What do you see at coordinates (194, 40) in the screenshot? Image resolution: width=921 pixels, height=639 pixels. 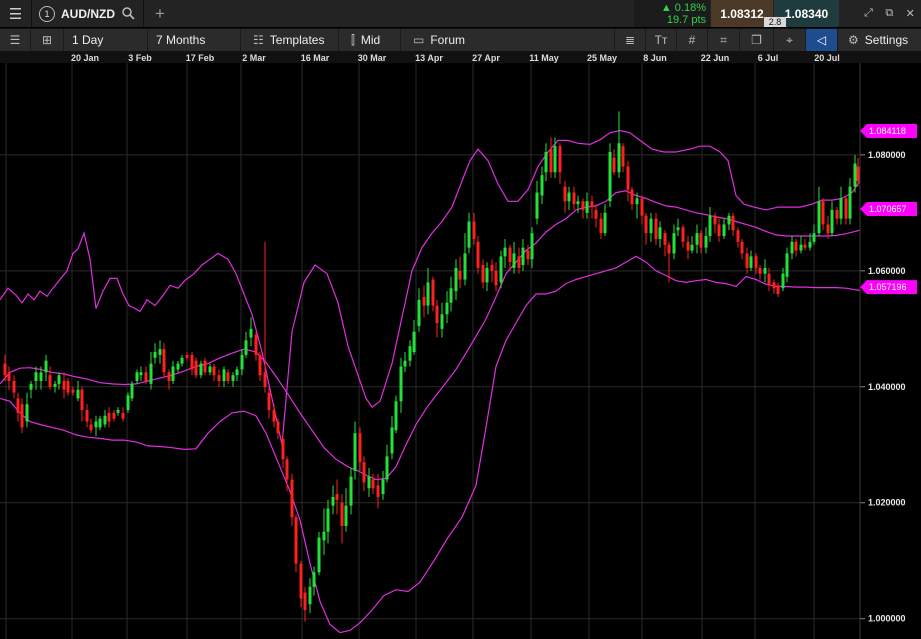 I see `range-select: 7 Months` at bounding box center [194, 40].